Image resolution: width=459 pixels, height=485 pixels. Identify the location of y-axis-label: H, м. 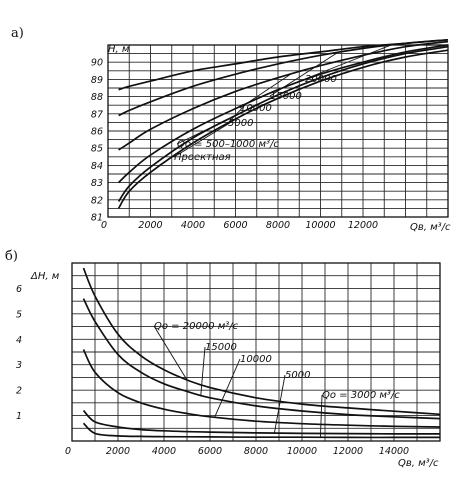
(119, 49).